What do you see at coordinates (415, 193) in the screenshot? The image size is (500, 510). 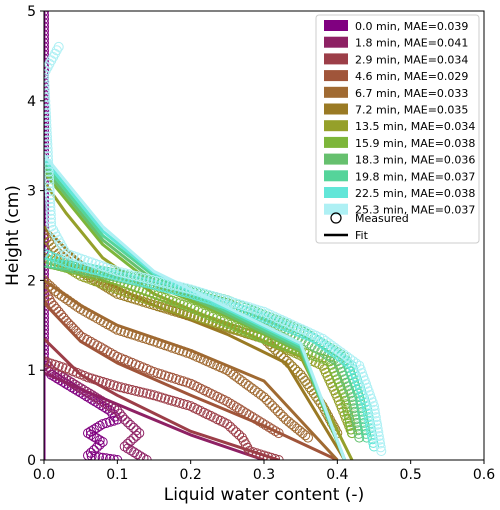 I see `legend-label-10: 22.5 min, MAE=0.038` at bounding box center [415, 193].